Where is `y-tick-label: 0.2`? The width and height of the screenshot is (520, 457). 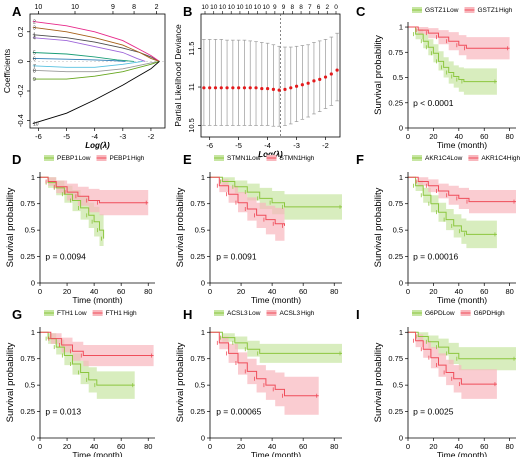 y-tick-label: 0.2 is located at coordinates (20, 32).